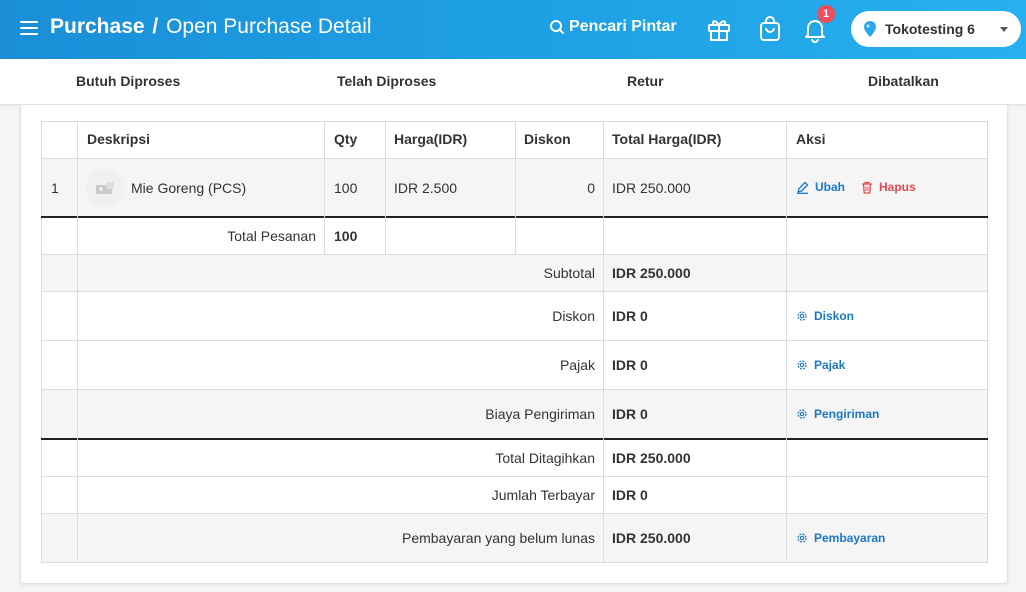  I want to click on store-selector: Tokotesting 6, so click(936, 29).